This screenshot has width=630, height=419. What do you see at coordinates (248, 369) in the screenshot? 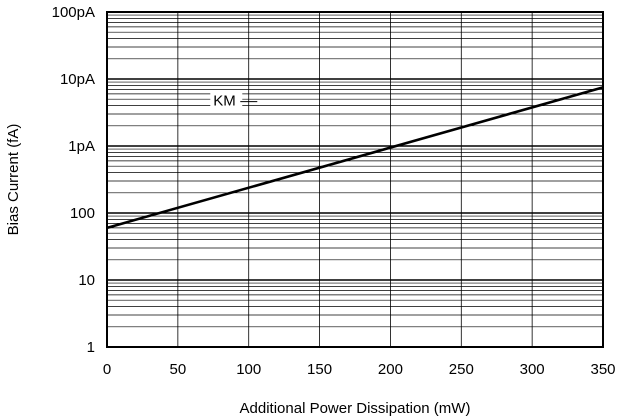
I see `x-tick-label: 100` at bounding box center [248, 369].